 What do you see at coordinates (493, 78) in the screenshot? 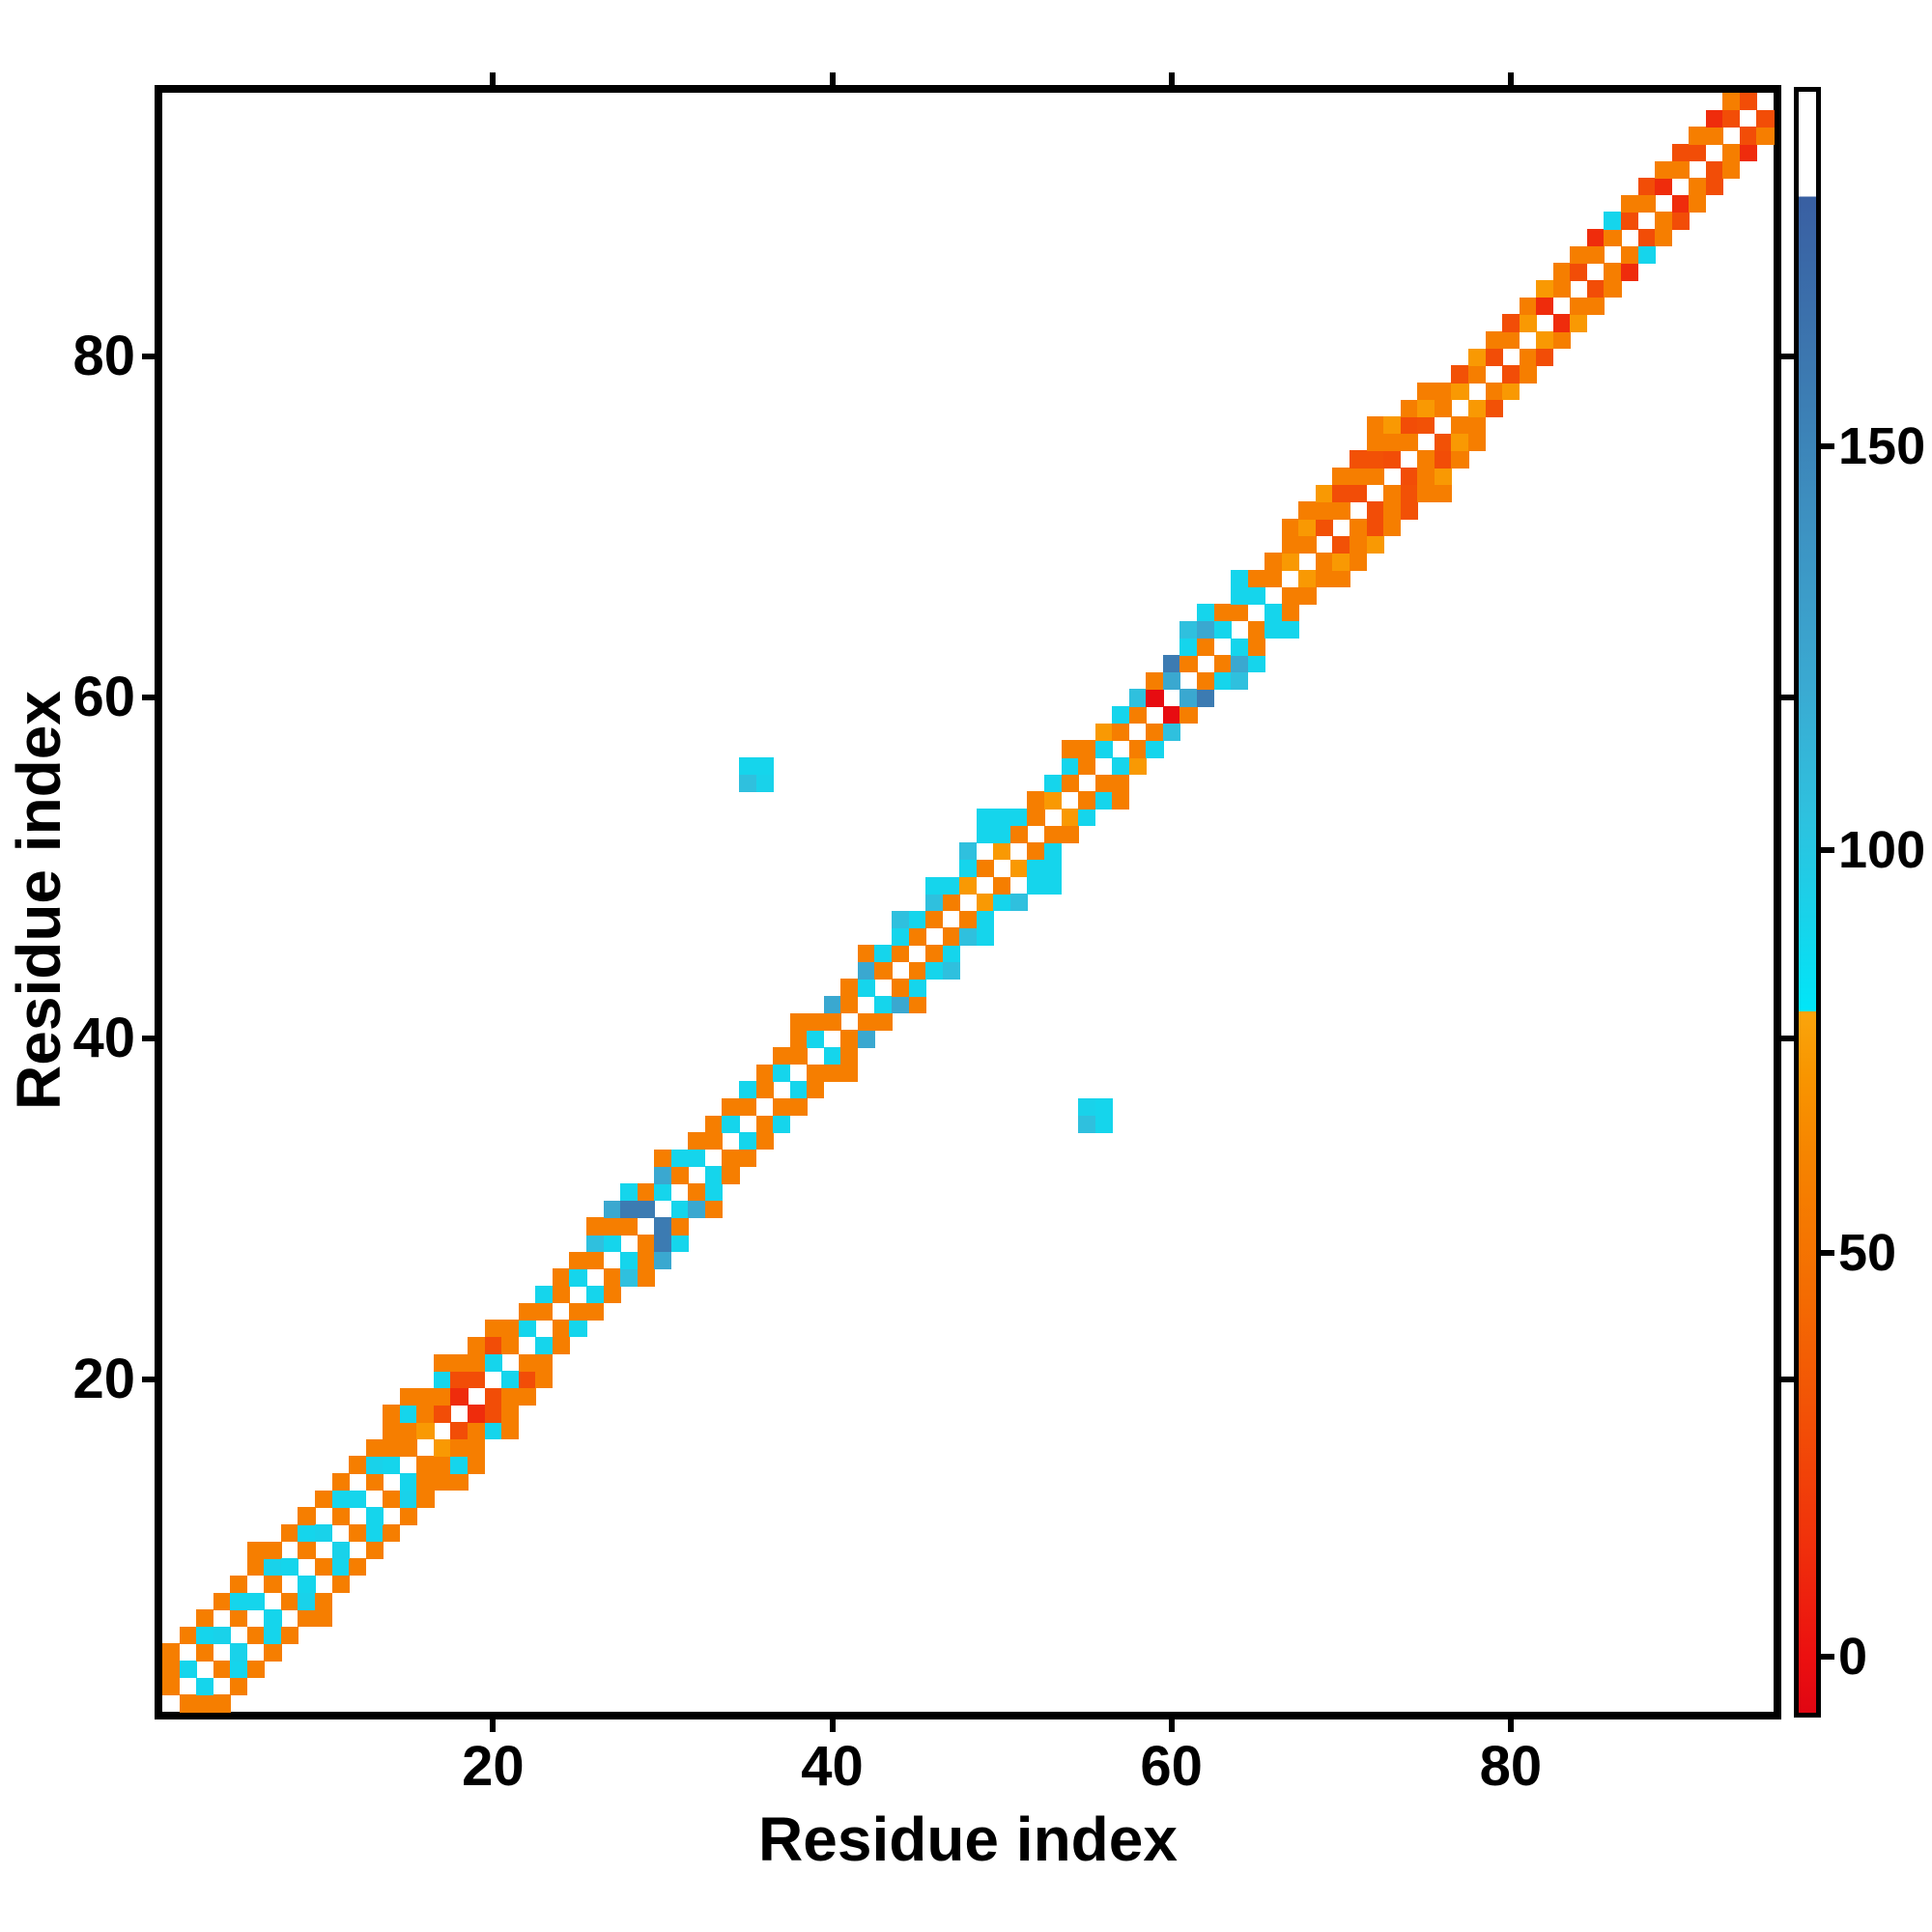
I see `x-tick-mark-top` at bounding box center [493, 78].